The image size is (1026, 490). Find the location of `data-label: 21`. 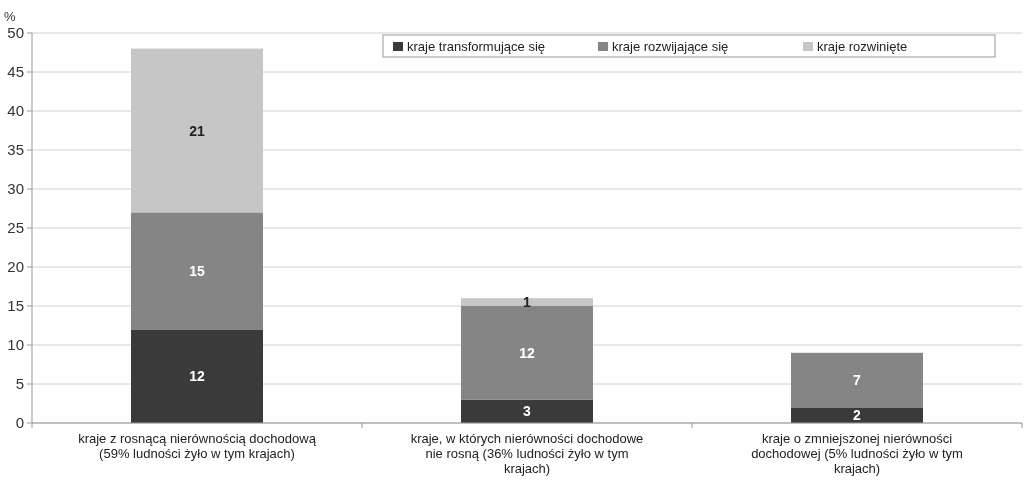

data-label: 21 is located at coordinates (197, 130).